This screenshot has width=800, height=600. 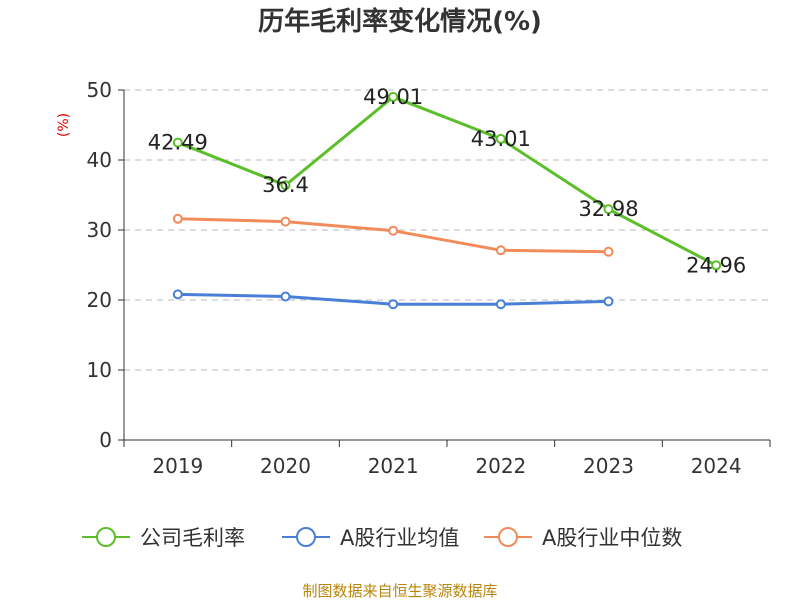 What do you see at coordinates (99, 300) in the screenshot?
I see `y-tick-label: 20` at bounding box center [99, 300].